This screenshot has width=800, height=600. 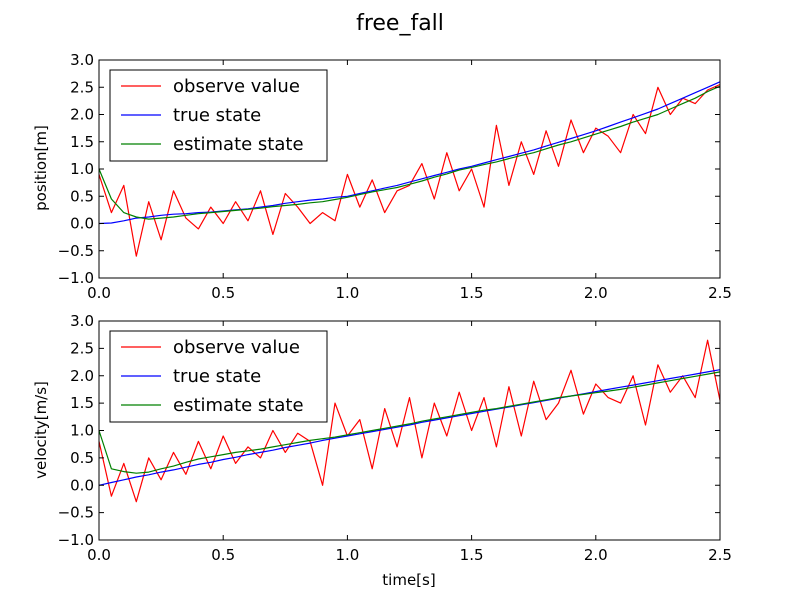 I want to click on position-legend-label-true: true state, so click(x=217, y=115).